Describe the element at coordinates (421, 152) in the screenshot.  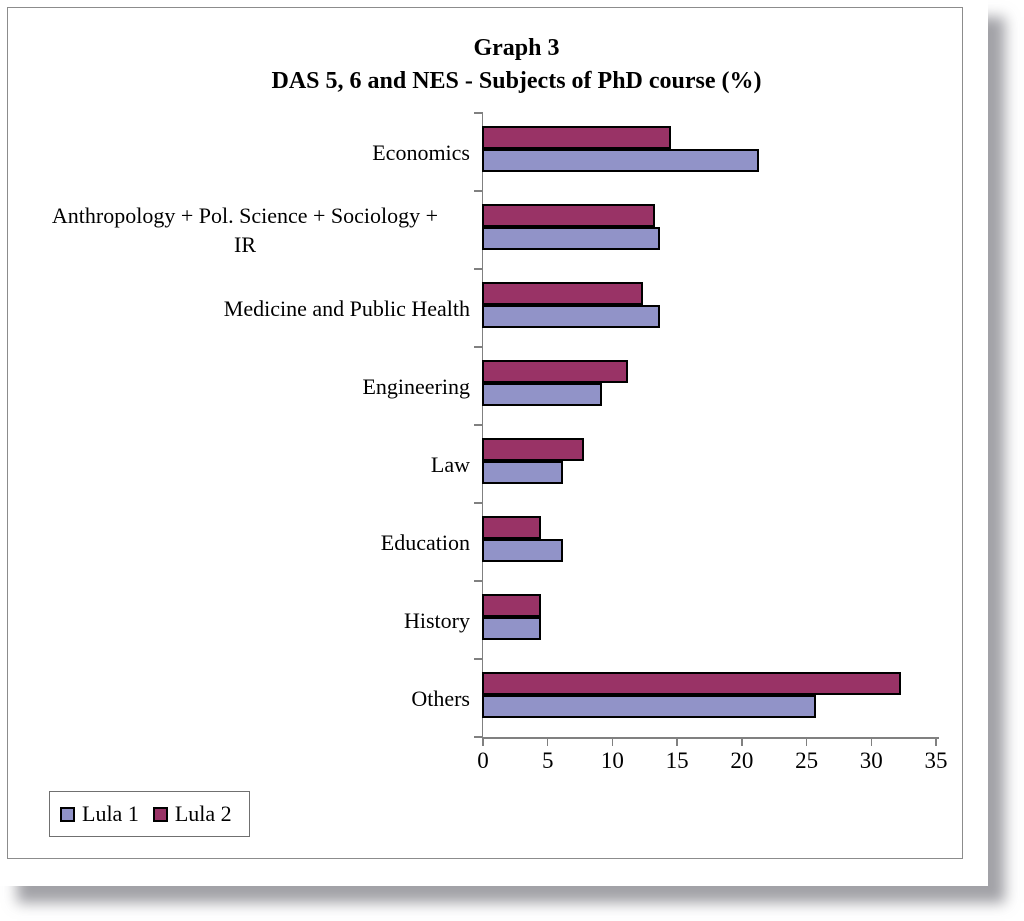
I see `category-label-line: Economics` at that location.